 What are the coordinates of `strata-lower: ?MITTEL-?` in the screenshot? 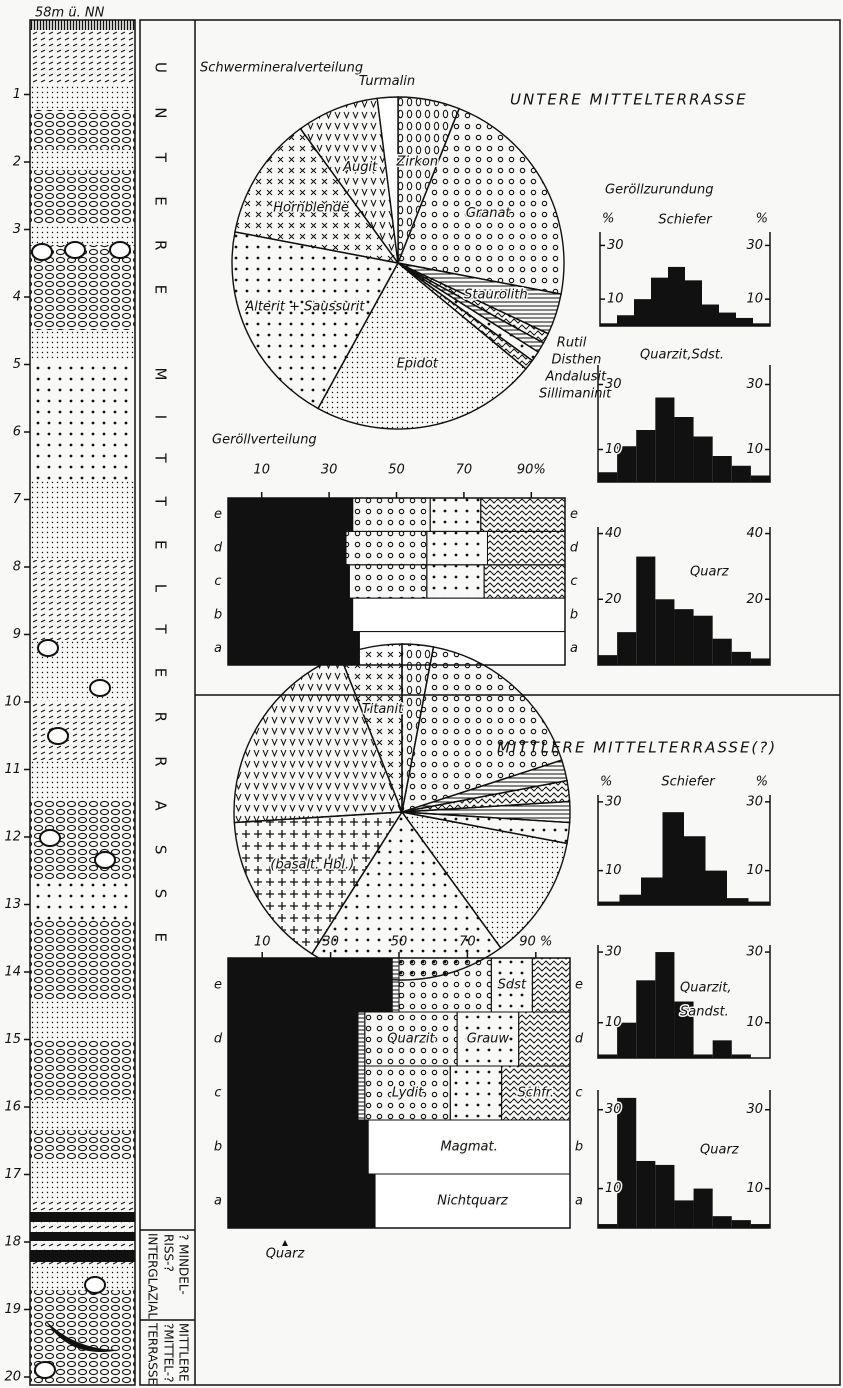 It's located at (169, 1352).